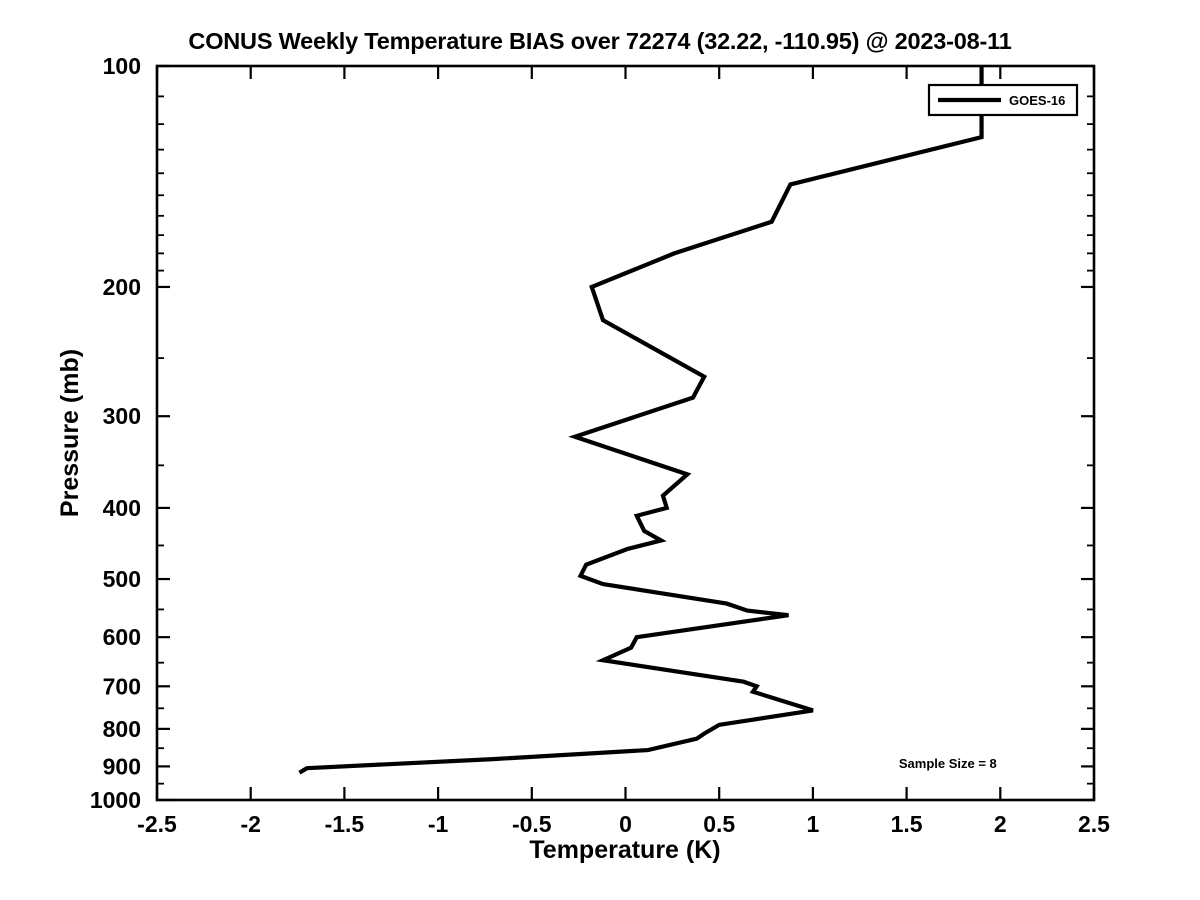 The image size is (1200, 900). Describe the element at coordinates (122, 287) in the screenshot. I see `y-tick-label: 200` at that location.